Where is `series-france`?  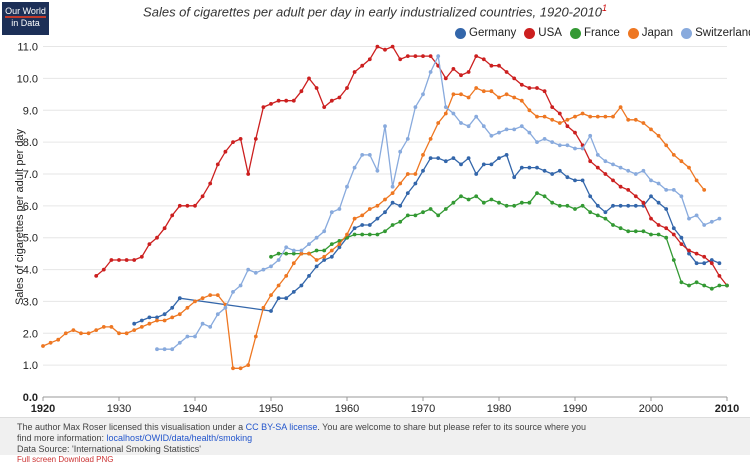
series-france is located at coordinates (499, 241).